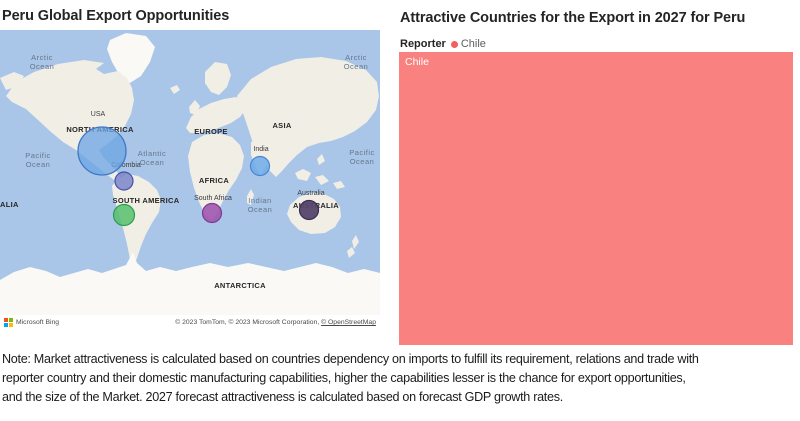 The width and height of the screenshot is (800, 421). Describe the element at coordinates (454, 44) in the screenshot. I see `legend-dot-icon` at that location.